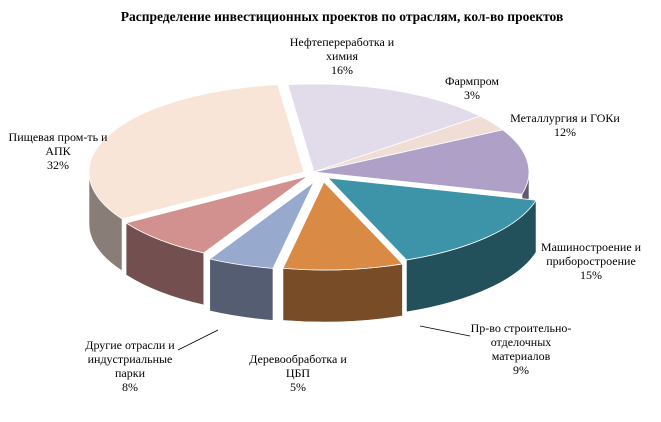  What do you see at coordinates (196, 152) in the screenshot?
I see `pie-slice-pish` at bounding box center [196, 152].